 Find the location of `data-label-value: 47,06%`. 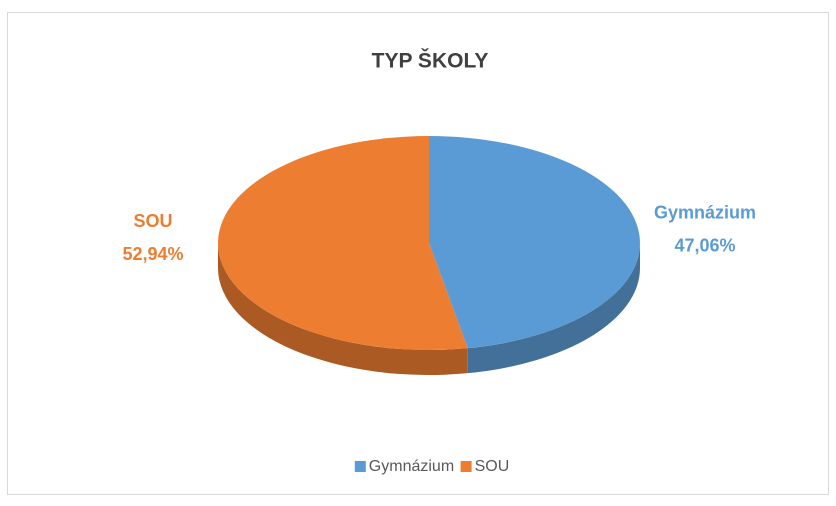

data-label-value: 47,06% is located at coordinates (704, 245).